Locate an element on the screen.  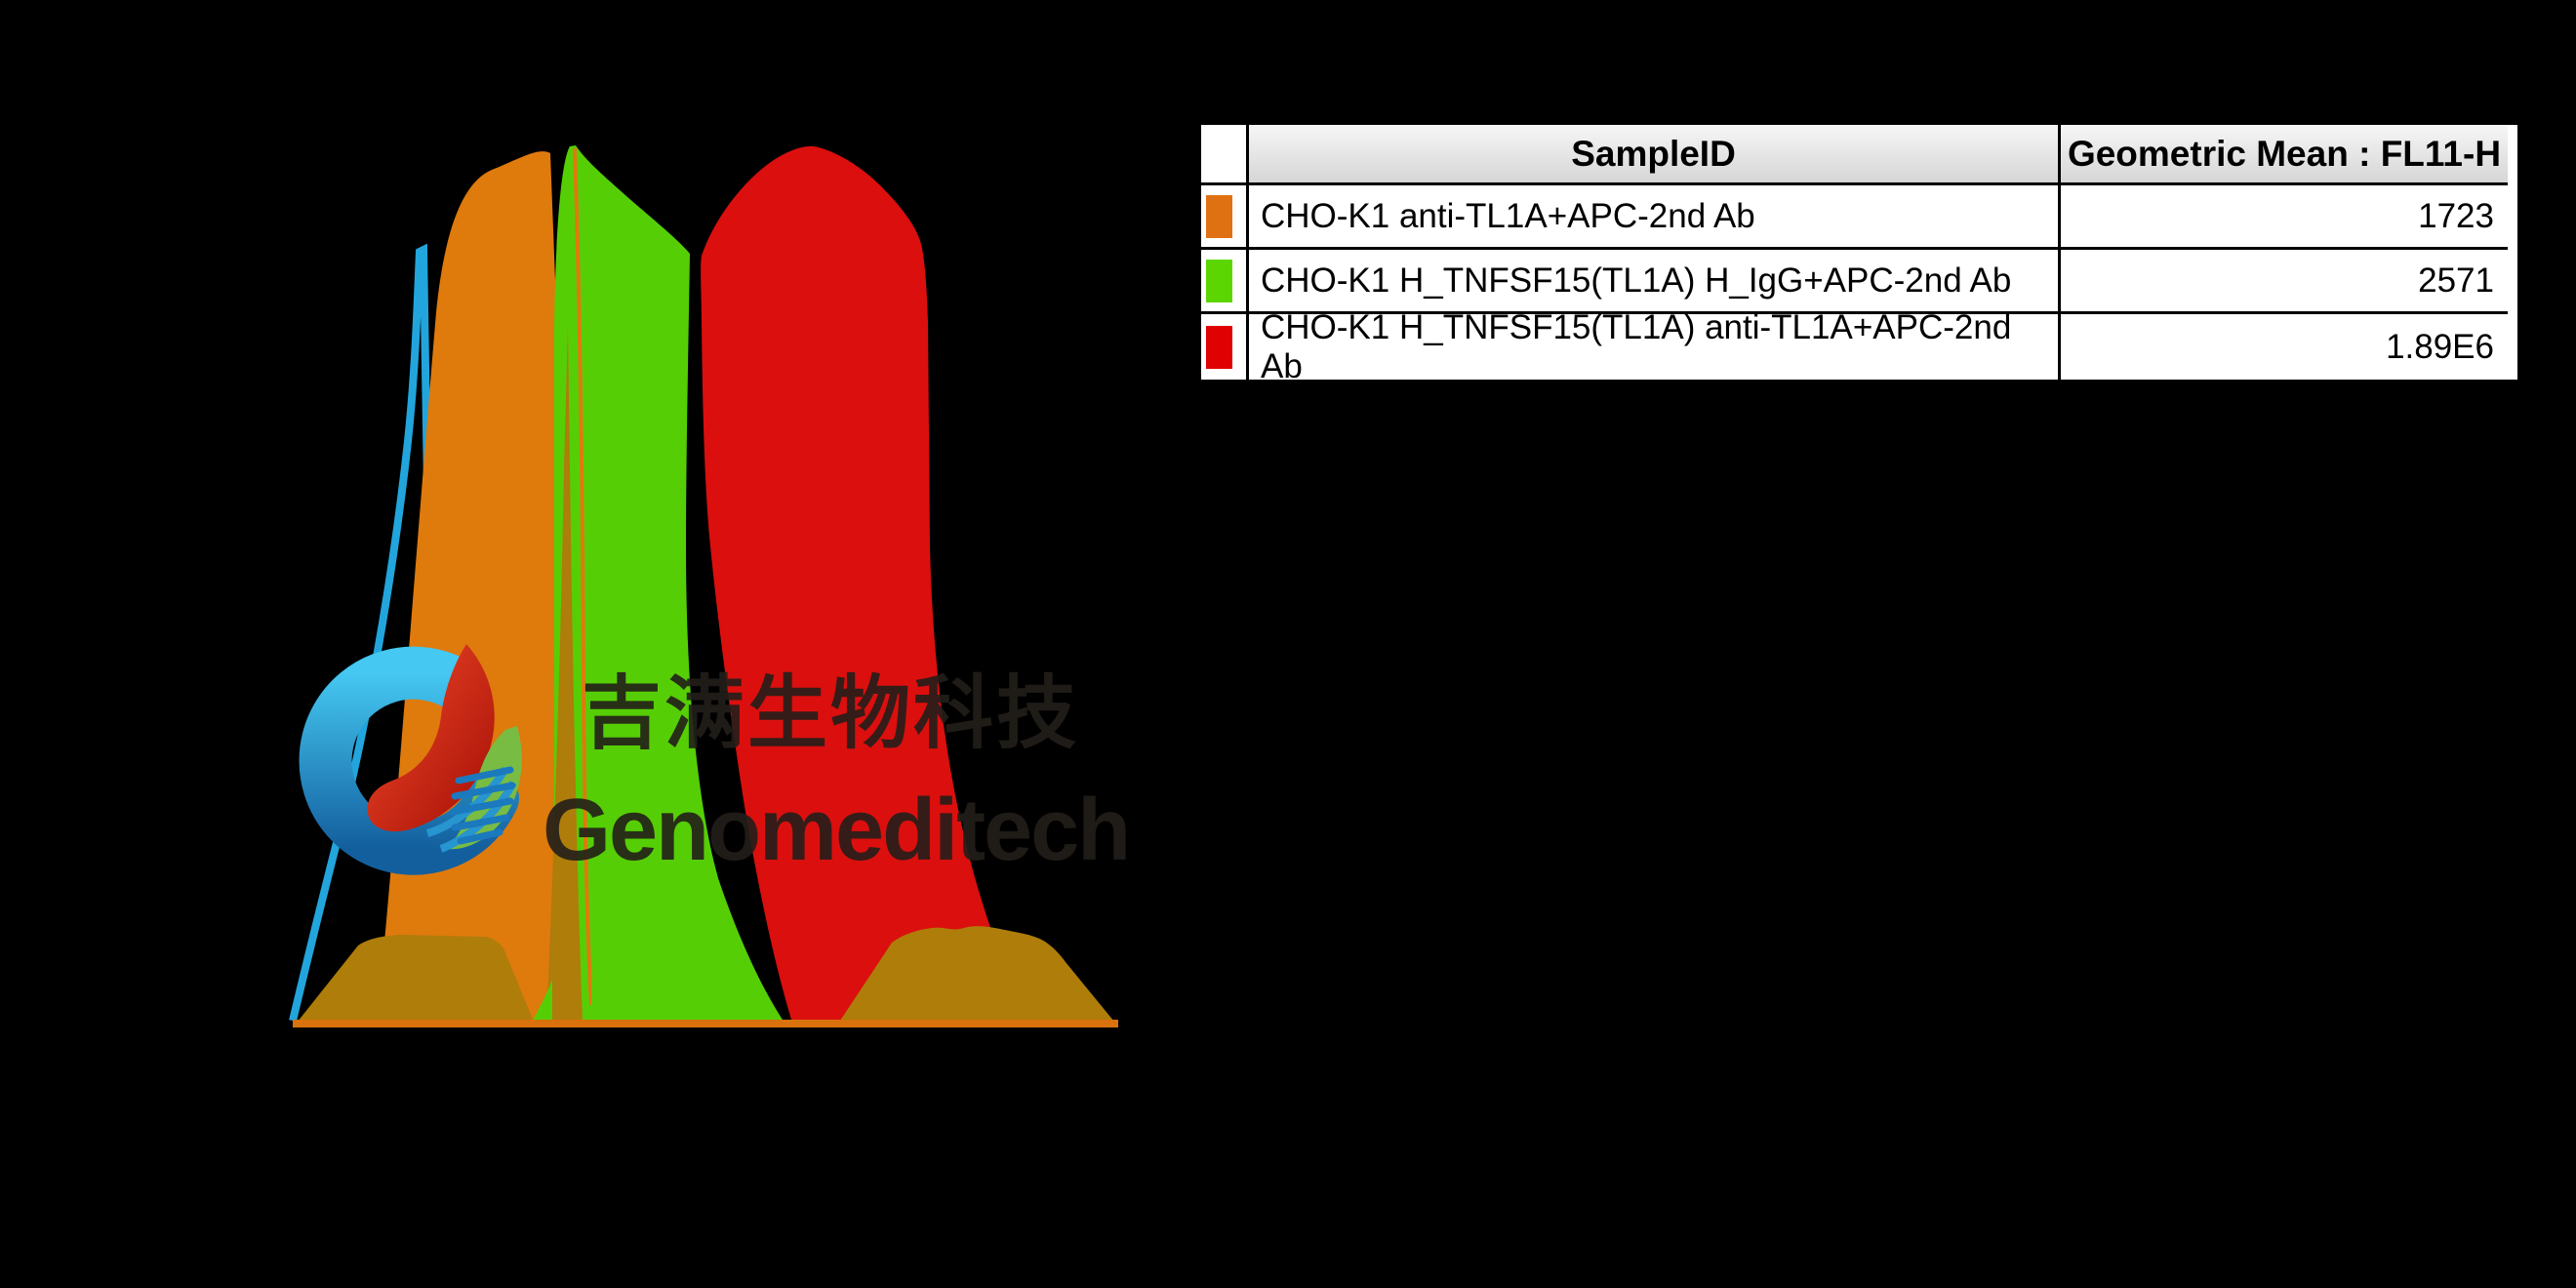
table-row-sample: CHO-K1 H_TNFSF15(TL1A) H_IgG+APC-2nd Ab is located at coordinates (1655, 282).